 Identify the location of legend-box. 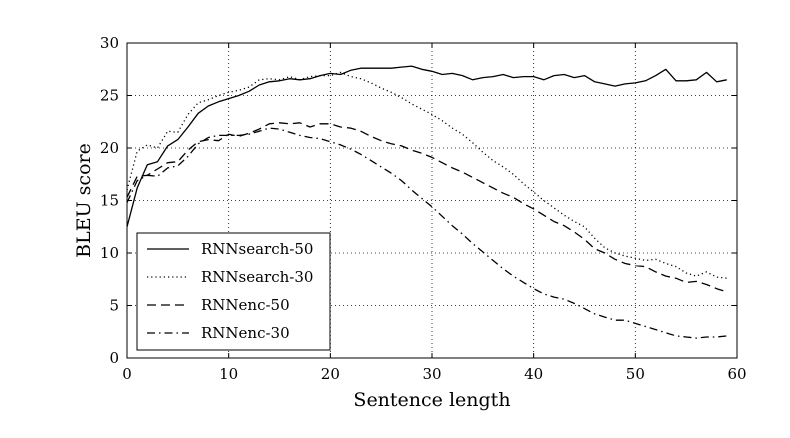
(233, 291).